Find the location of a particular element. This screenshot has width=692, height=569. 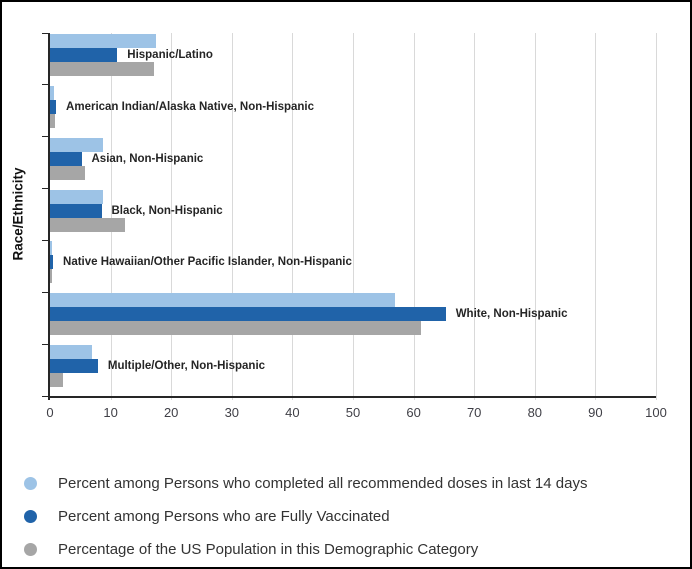

x-tick-label: 10 is located at coordinates (110, 412).